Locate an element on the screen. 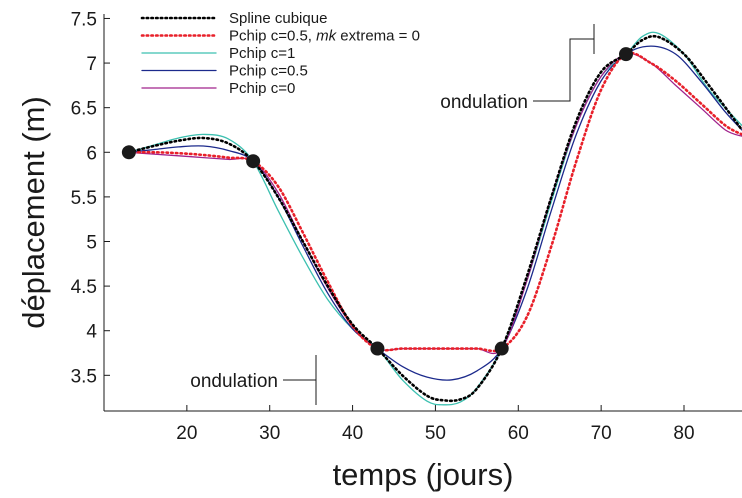 The height and width of the screenshot is (498, 742). legend-item: Spline cubique is located at coordinates (233, 18).